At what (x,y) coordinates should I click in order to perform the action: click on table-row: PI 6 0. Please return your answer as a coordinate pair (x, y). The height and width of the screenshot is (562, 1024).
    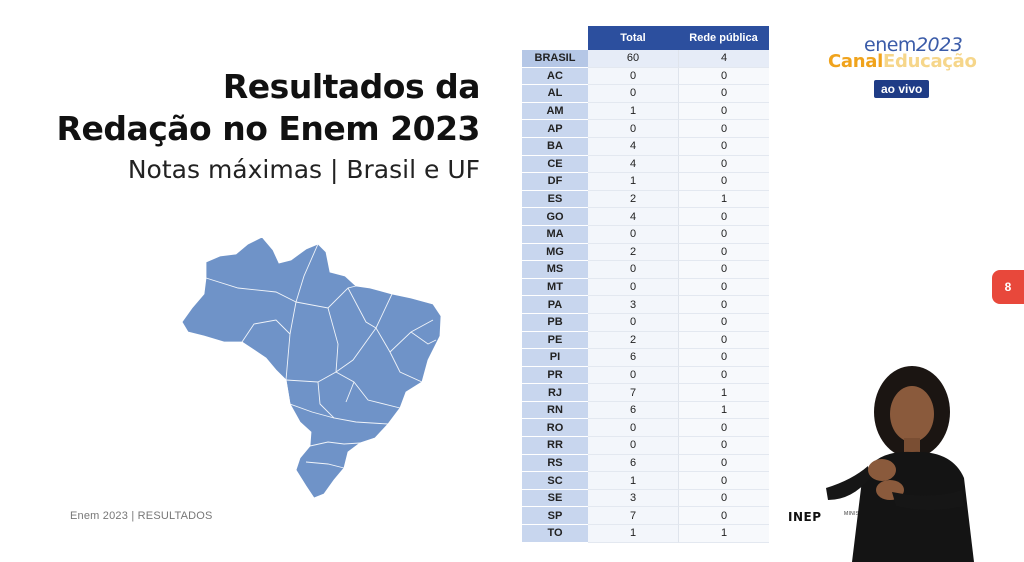
    Looking at the image, I should click on (645, 358).